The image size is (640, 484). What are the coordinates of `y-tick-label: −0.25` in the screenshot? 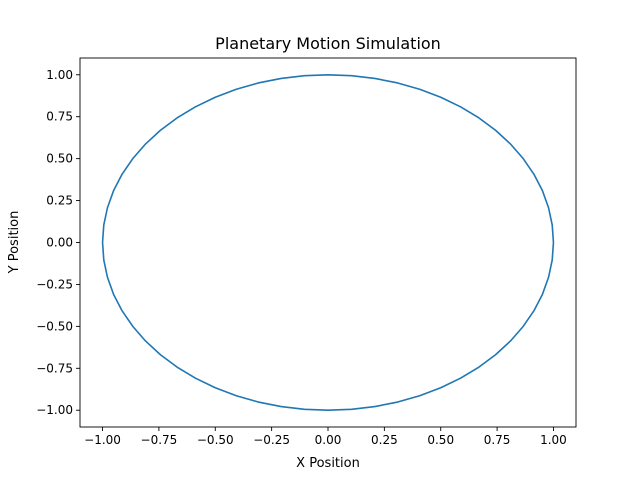 It's located at (54, 284).